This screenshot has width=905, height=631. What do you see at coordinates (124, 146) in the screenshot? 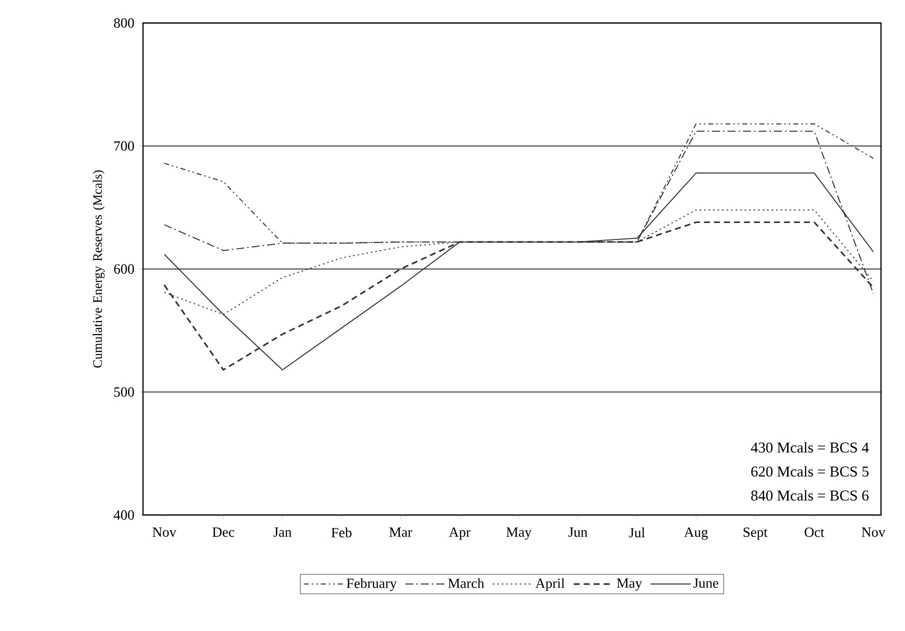
I see `y-tick-label: 700` at bounding box center [124, 146].